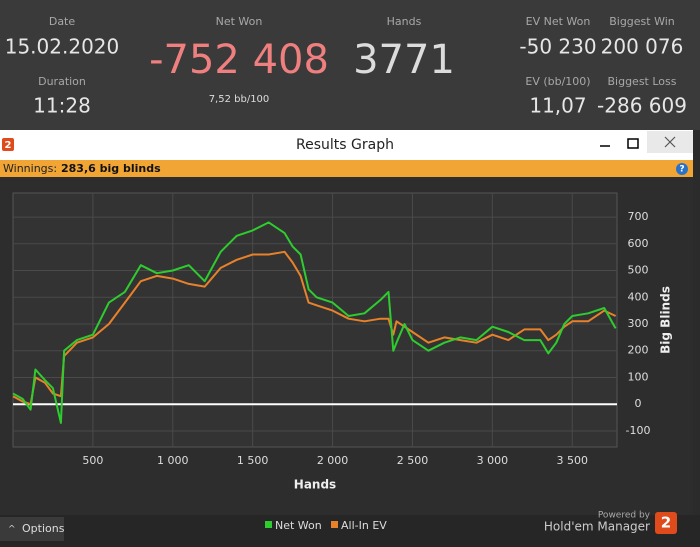 Image resolution: width=700 pixels, height=547 pixels. What do you see at coordinates (642, 21) in the screenshot?
I see `stat-label: Biggest Win` at bounding box center [642, 21].